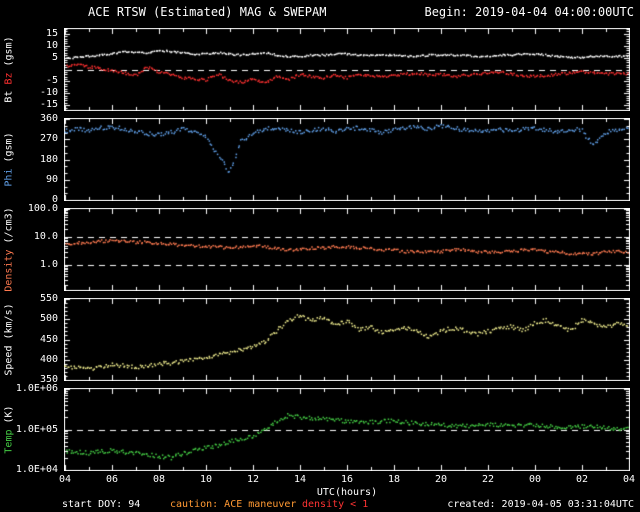  What do you see at coordinates (233, 504) in the screenshot?
I see `caution-note: caution: ACE maneuver` at bounding box center [233, 504].